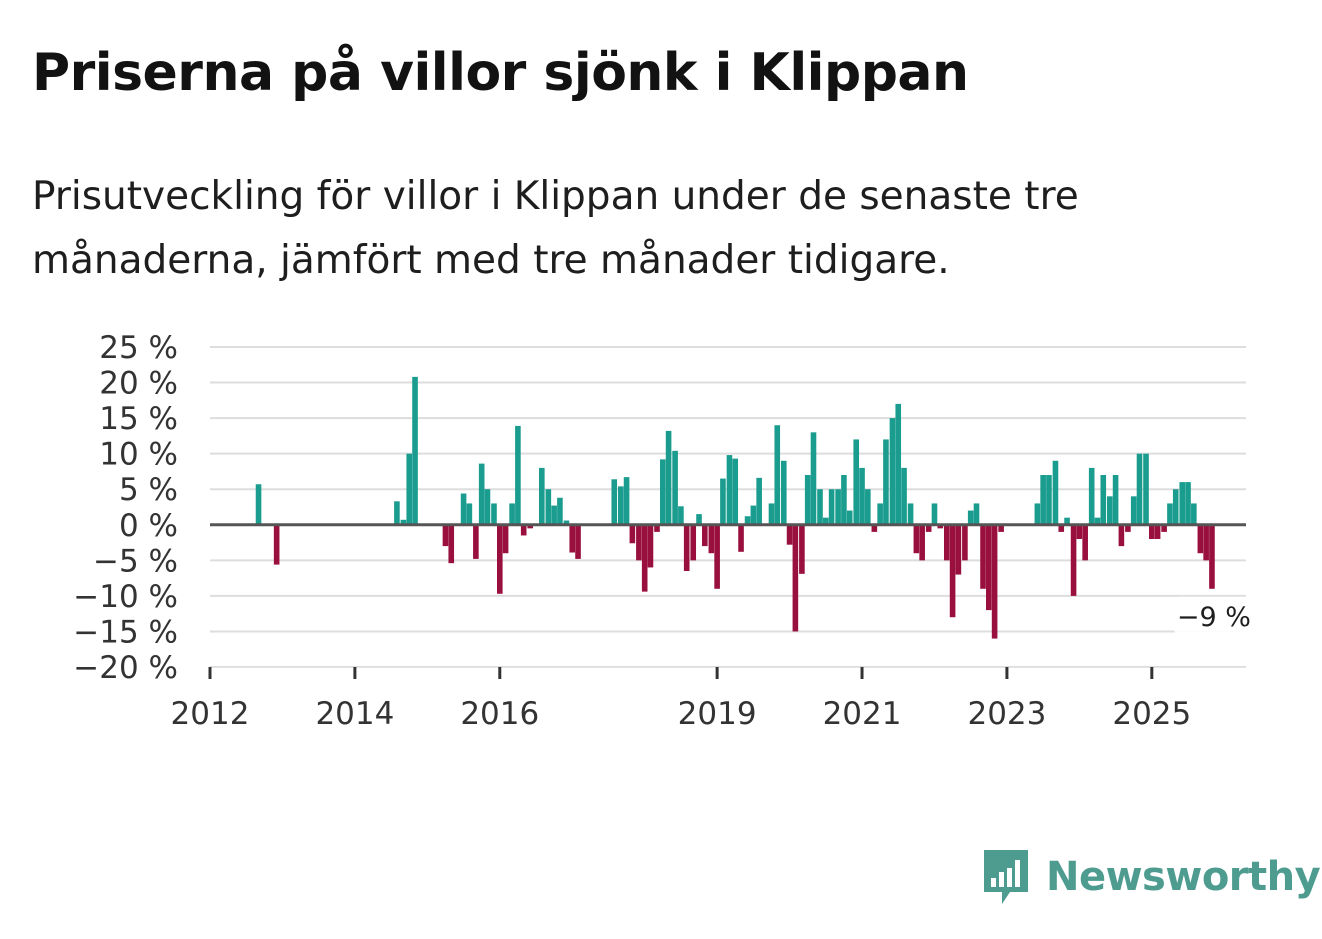 This screenshot has height=939, width=1322. Describe the element at coordinates (1213, 615) in the screenshot. I see `annotation-group: −9 %` at that location.